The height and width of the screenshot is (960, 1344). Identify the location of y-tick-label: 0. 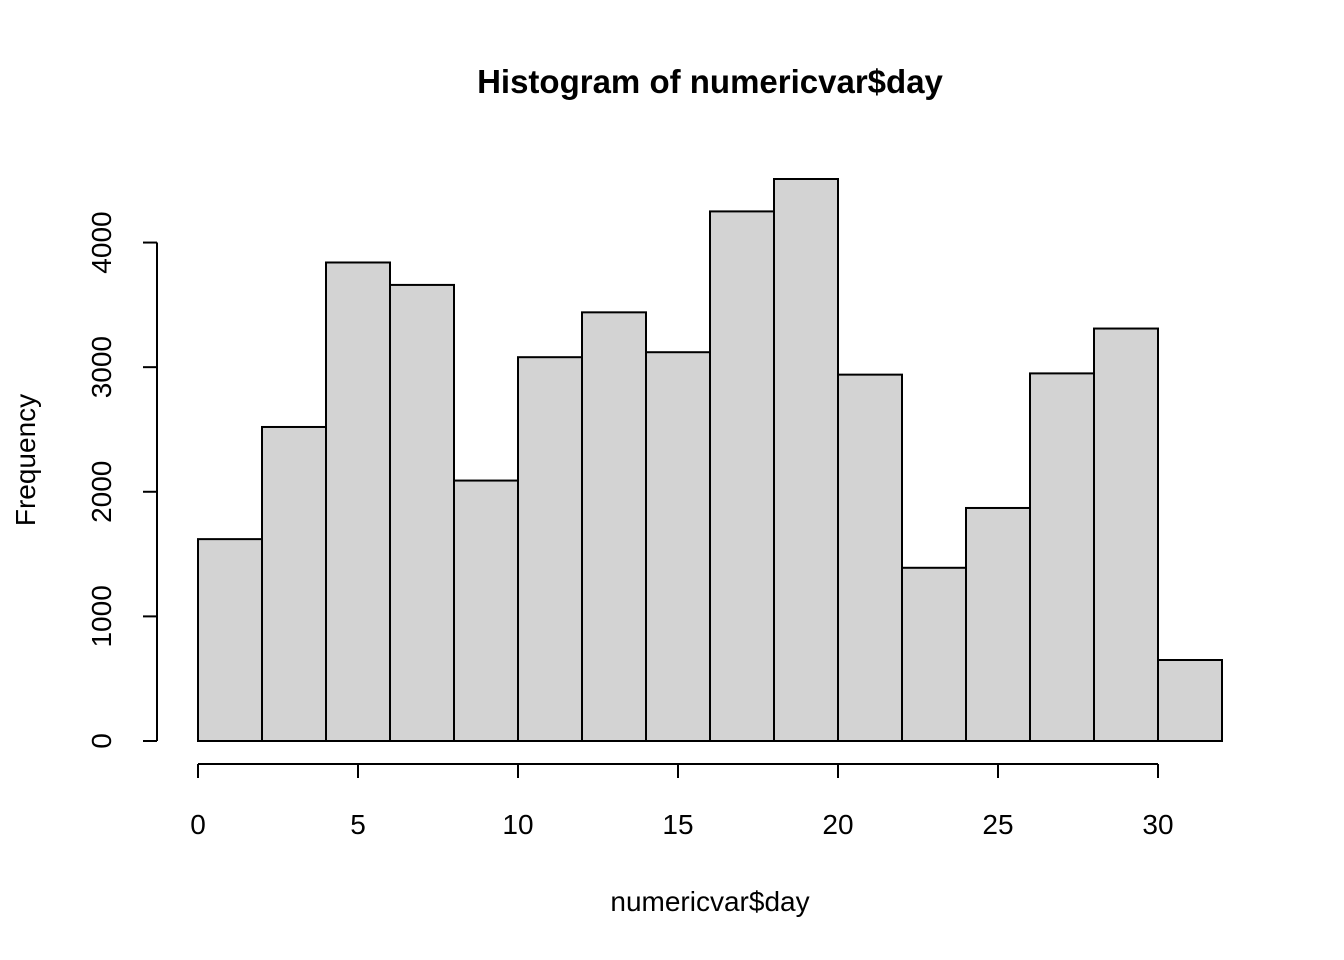
(101, 741).